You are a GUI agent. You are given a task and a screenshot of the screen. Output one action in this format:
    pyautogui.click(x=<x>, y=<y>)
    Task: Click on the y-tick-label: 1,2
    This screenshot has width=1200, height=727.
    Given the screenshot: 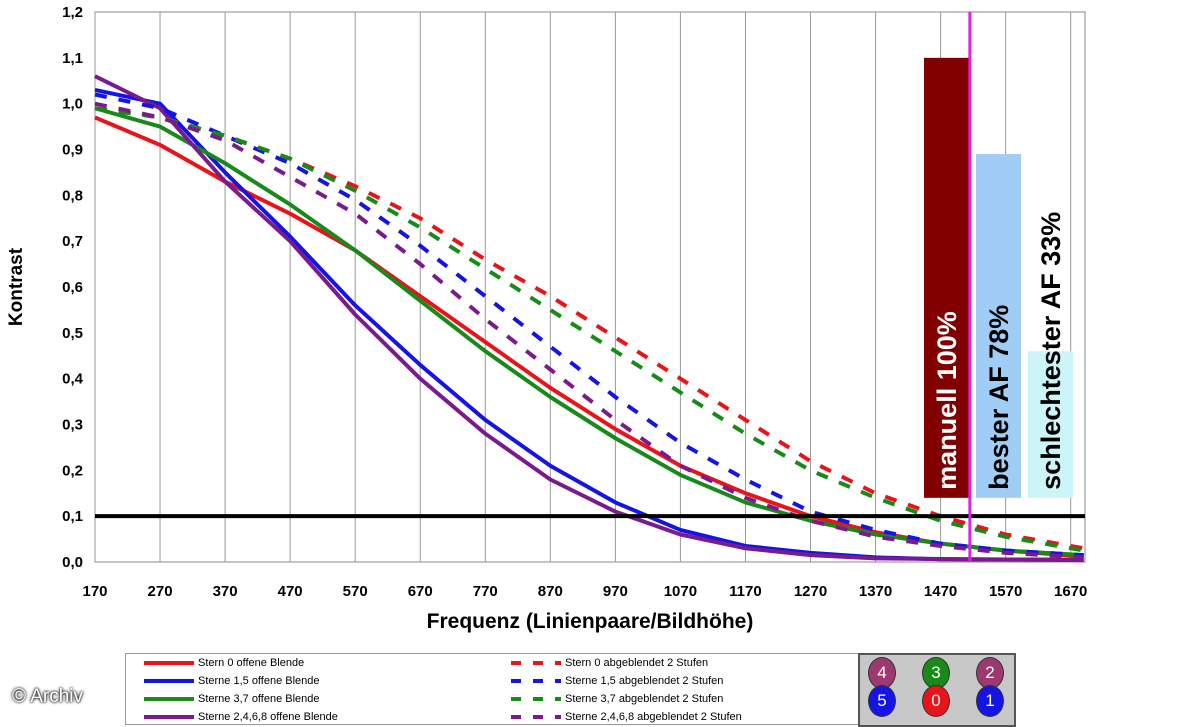 What is the action you would take?
    pyautogui.click(x=72, y=12)
    